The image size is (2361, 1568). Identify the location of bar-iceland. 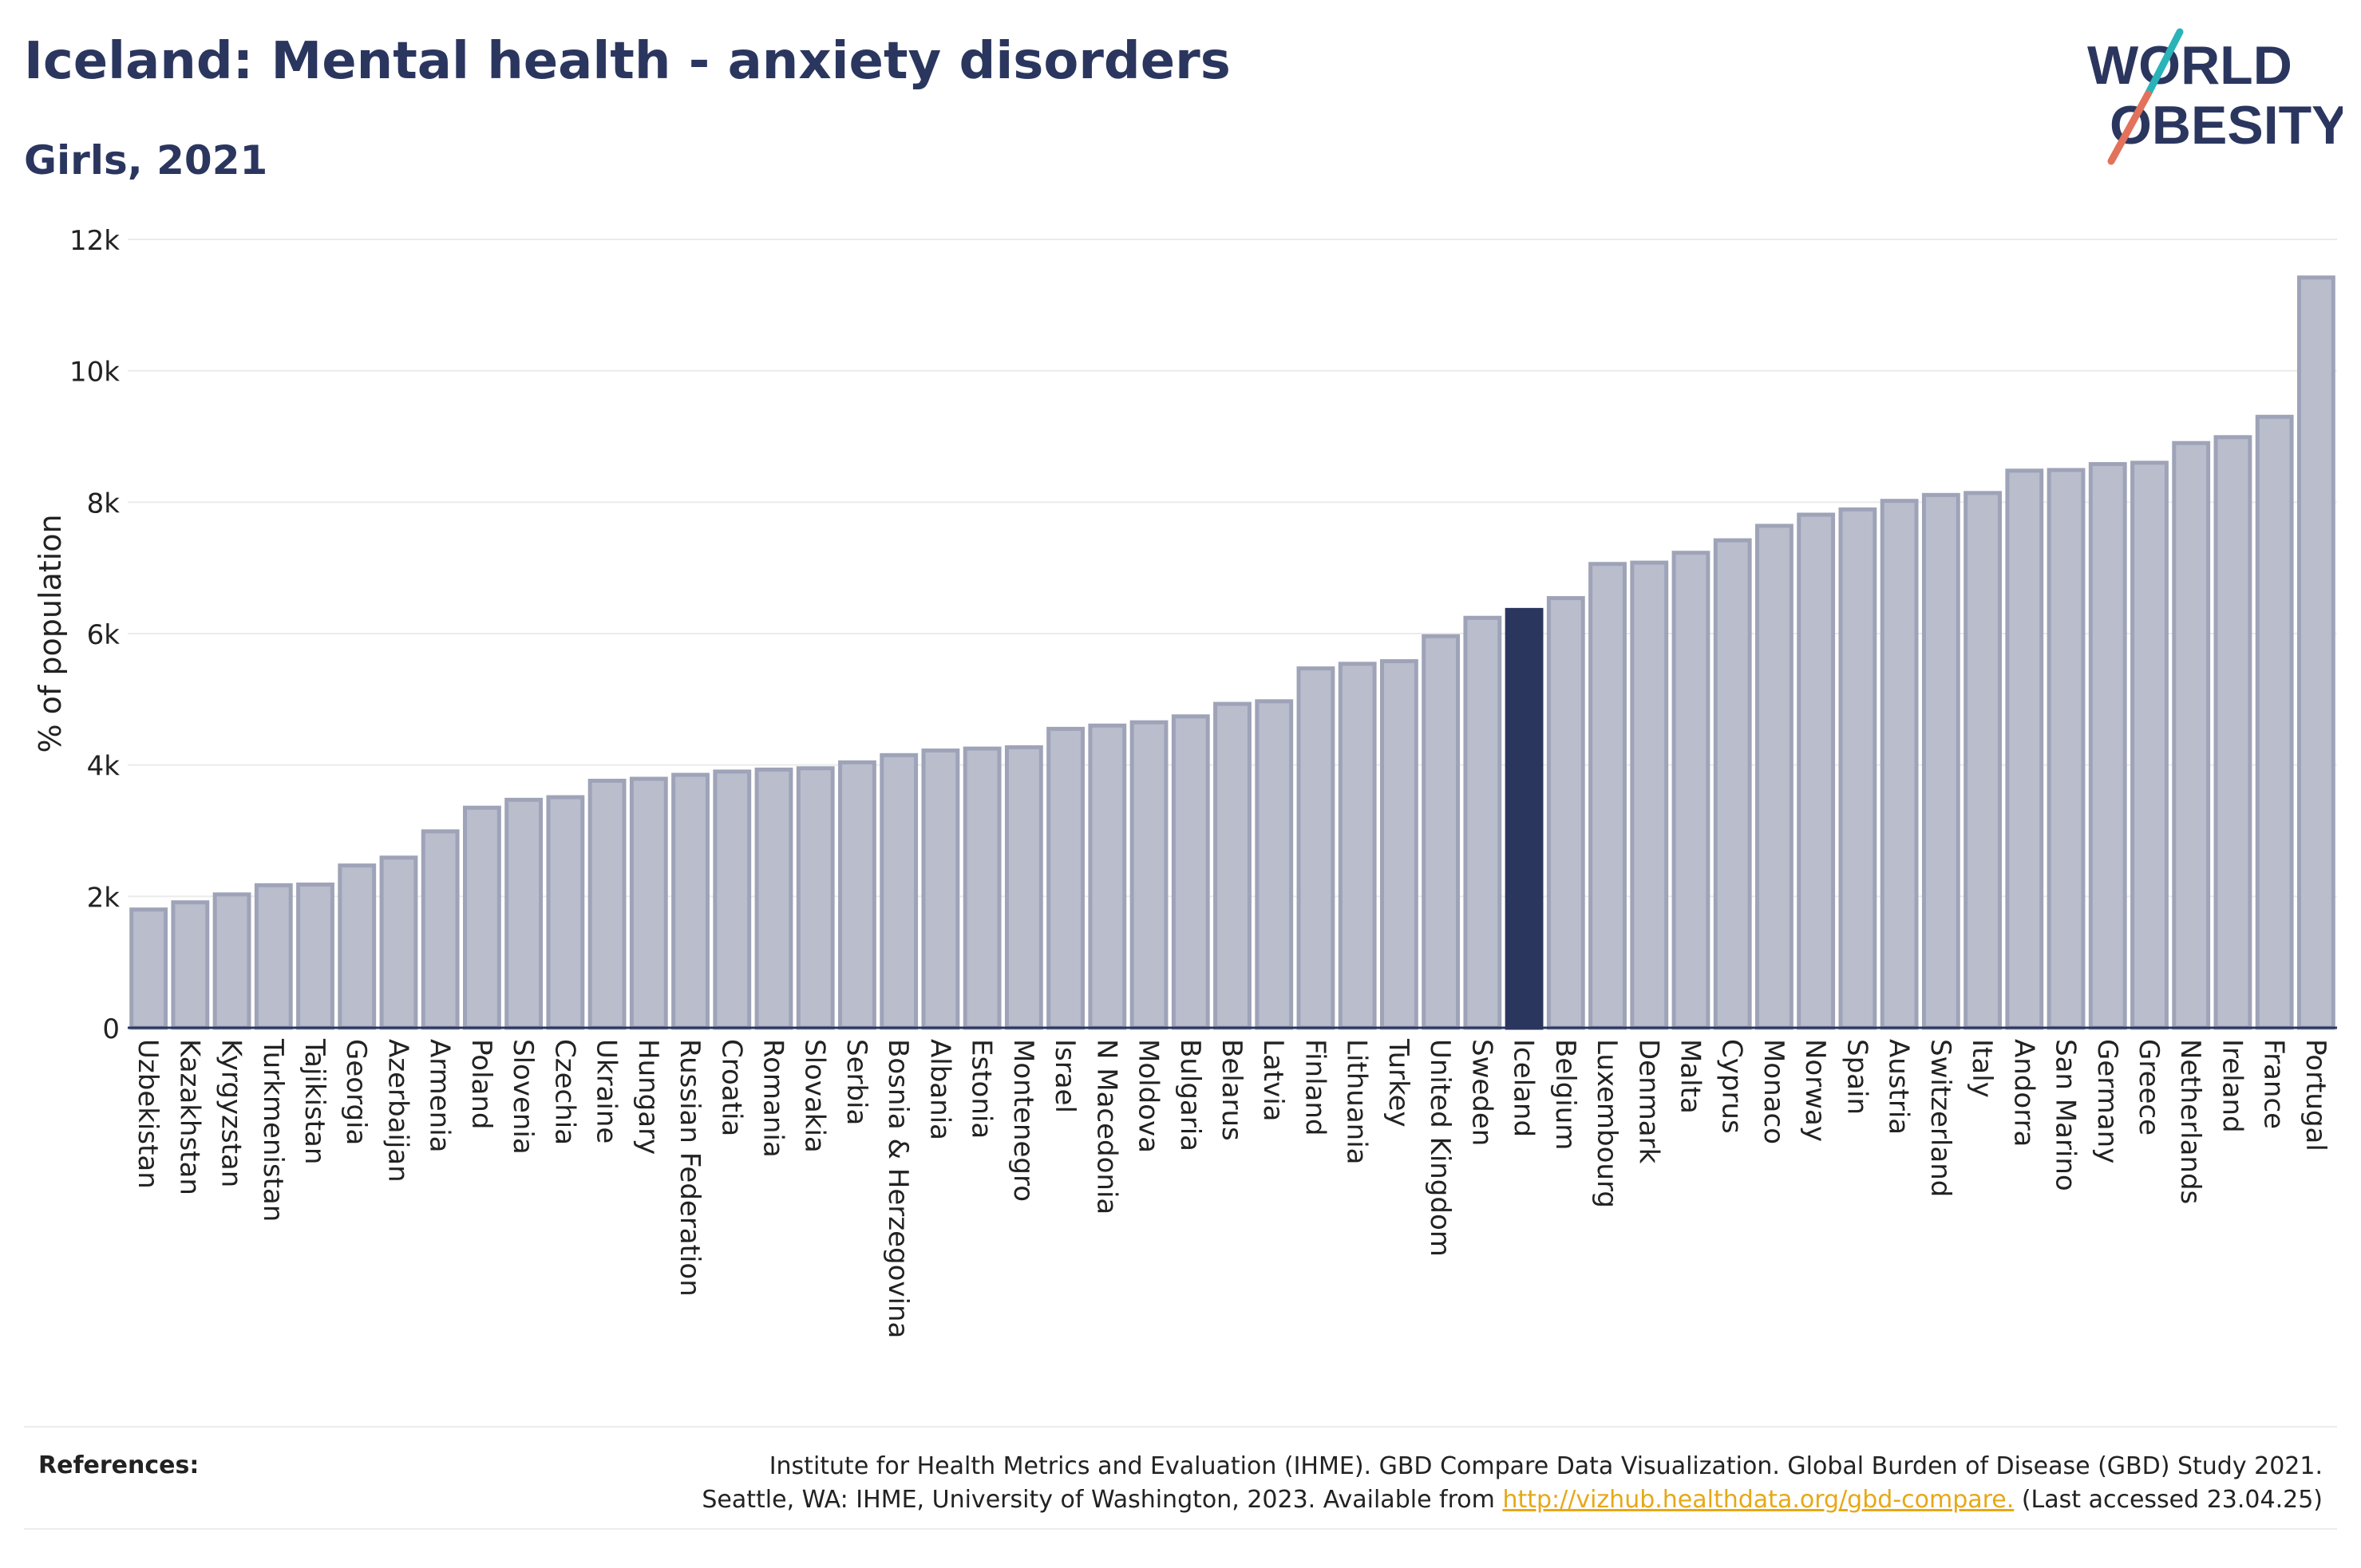
(1524, 818).